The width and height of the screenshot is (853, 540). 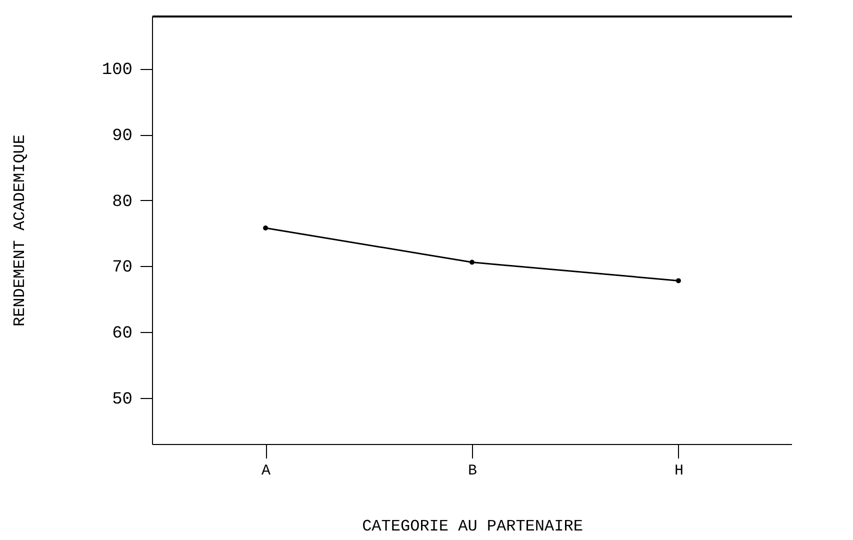 What do you see at coordinates (679, 471) in the screenshot?
I see `x-tick-label: H` at bounding box center [679, 471].